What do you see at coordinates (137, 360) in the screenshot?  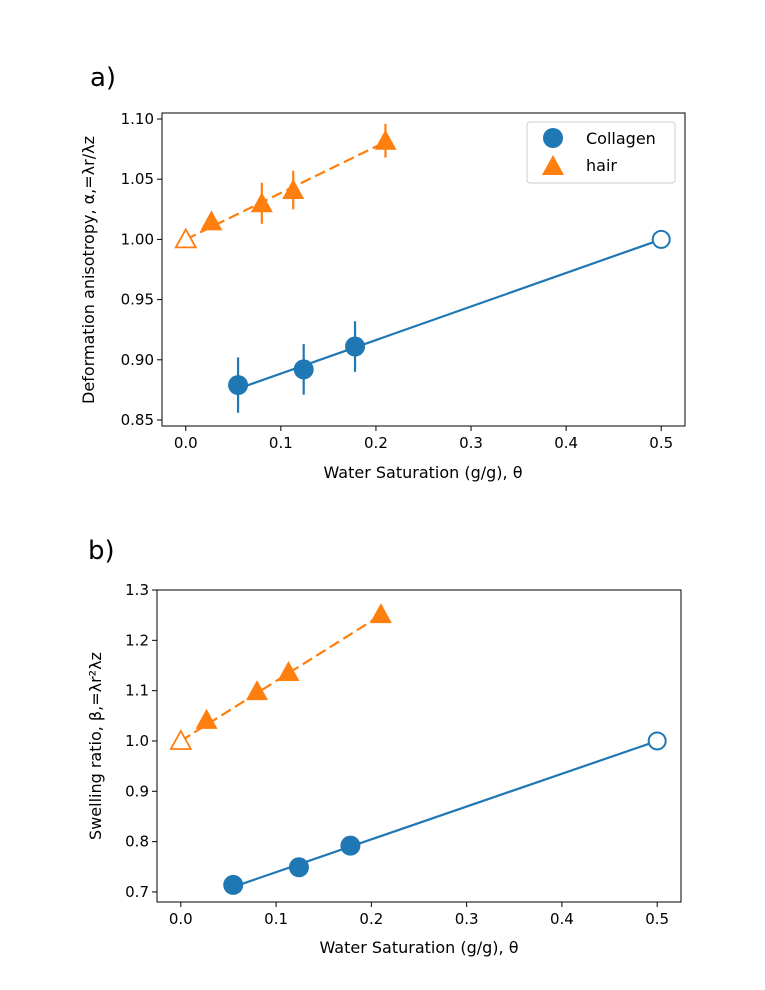 I see `y-tick-label: 0.90` at bounding box center [137, 360].